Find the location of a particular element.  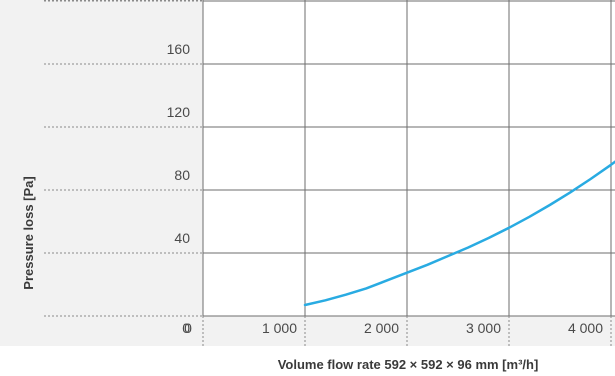

x-tick-label: 2 000 is located at coordinates (381, 328).